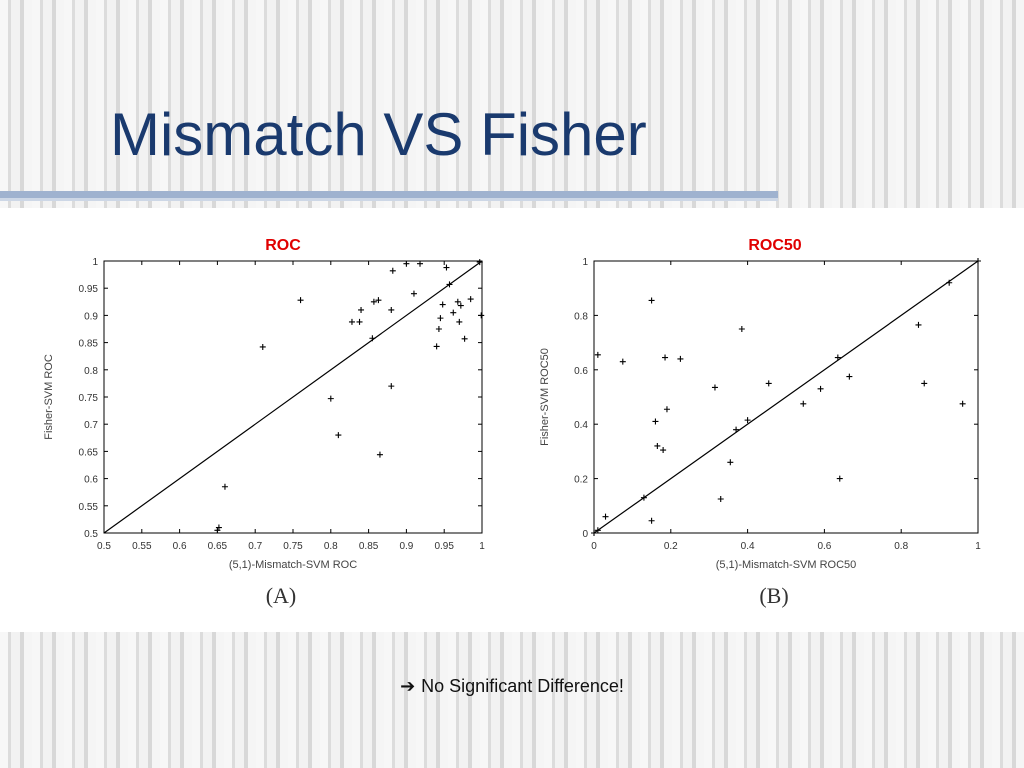 This screenshot has width=1024, height=768. I want to click on chart-a-x-tick-label: 0.6, so click(180, 546).